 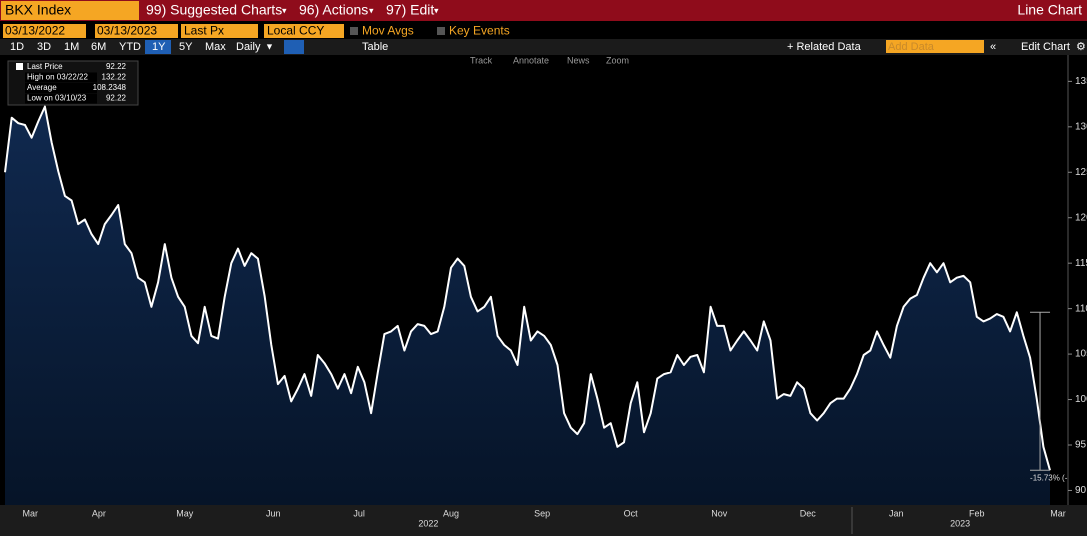 What do you see at coordinates (57, 77) in the screenshot?
I see `legend-label: High on 03/22/22` at bounding box center [57, 77].